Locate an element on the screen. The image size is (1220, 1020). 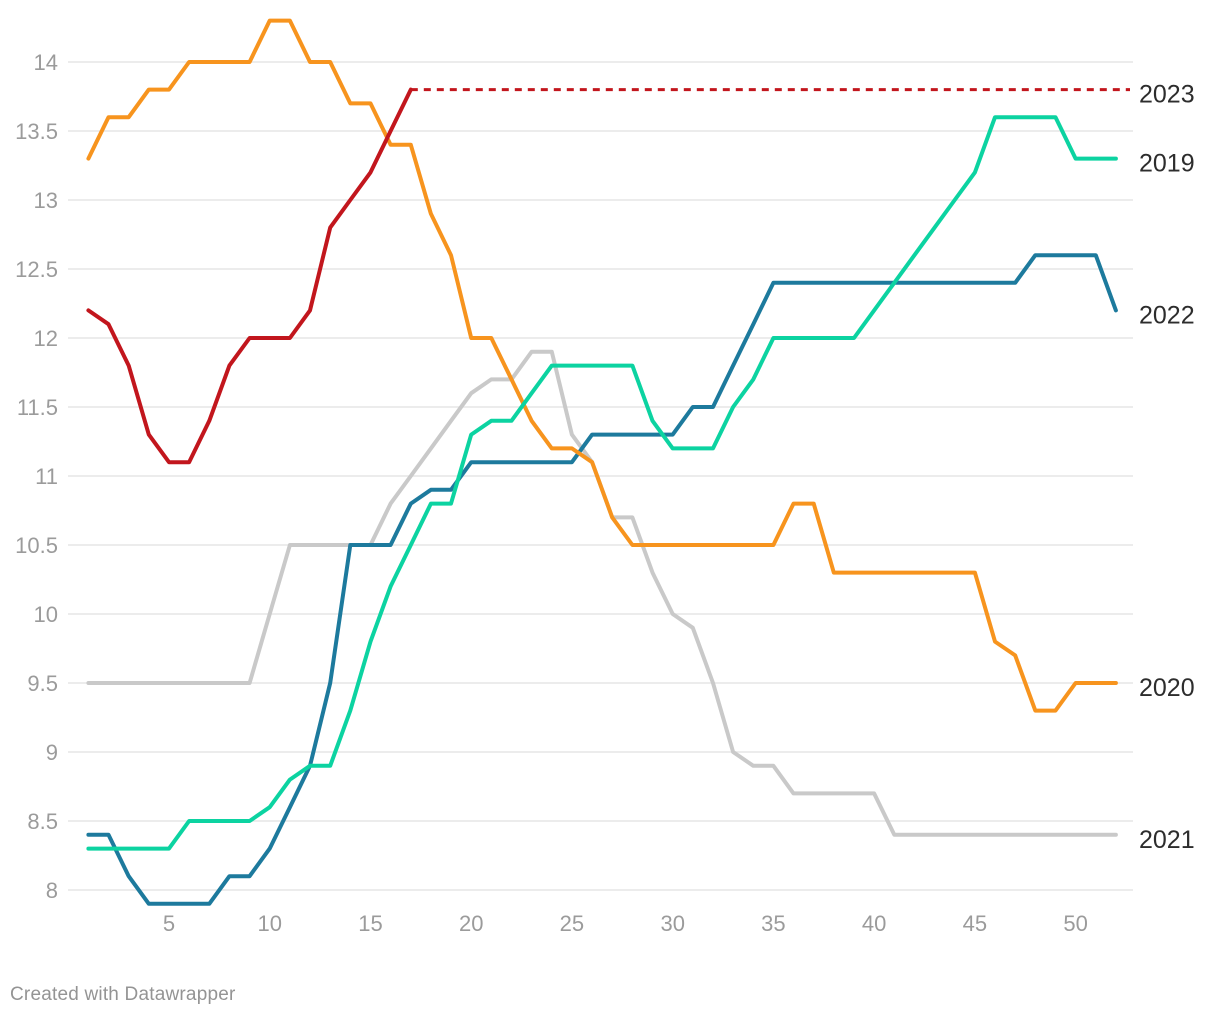
x-axis-tick-label: 5 is located at coordinates (169, 923).